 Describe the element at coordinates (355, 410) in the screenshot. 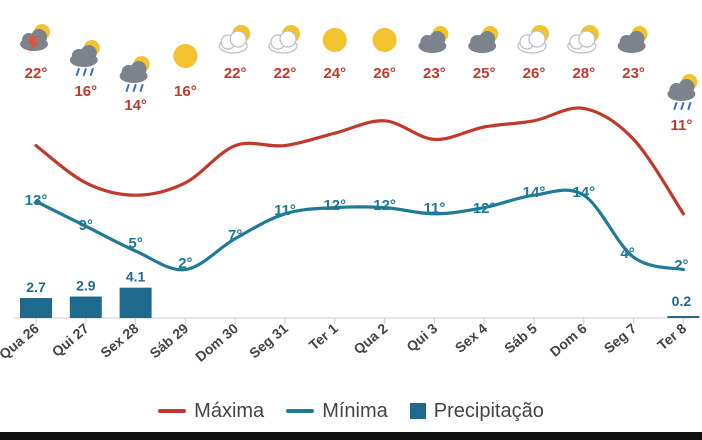

I see `legend-label-min: Mínima` at that location.